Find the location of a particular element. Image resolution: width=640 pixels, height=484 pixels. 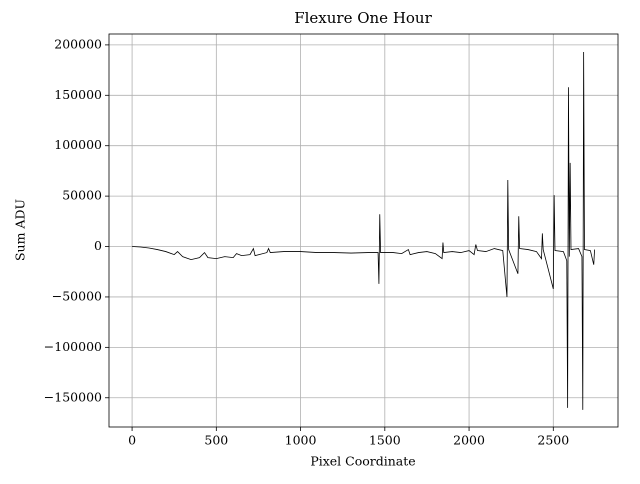

y-tick-label: 100000 is located at coordinates (78, 144).